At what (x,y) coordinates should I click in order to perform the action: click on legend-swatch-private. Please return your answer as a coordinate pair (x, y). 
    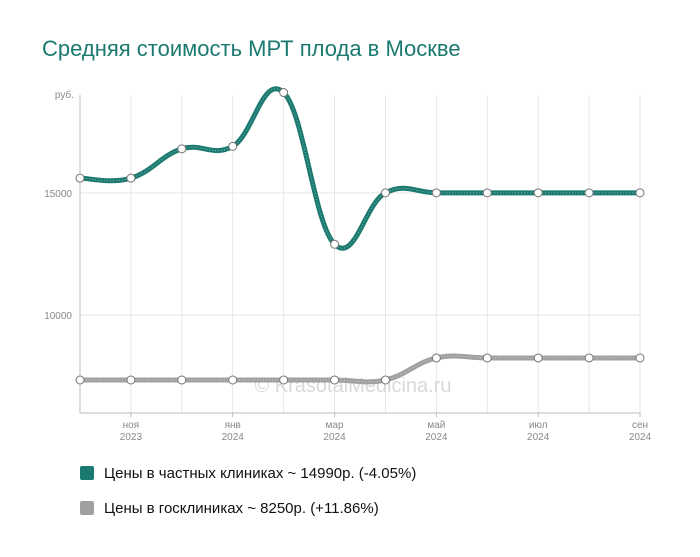
    Looking at the image, I should click on (87, 473).